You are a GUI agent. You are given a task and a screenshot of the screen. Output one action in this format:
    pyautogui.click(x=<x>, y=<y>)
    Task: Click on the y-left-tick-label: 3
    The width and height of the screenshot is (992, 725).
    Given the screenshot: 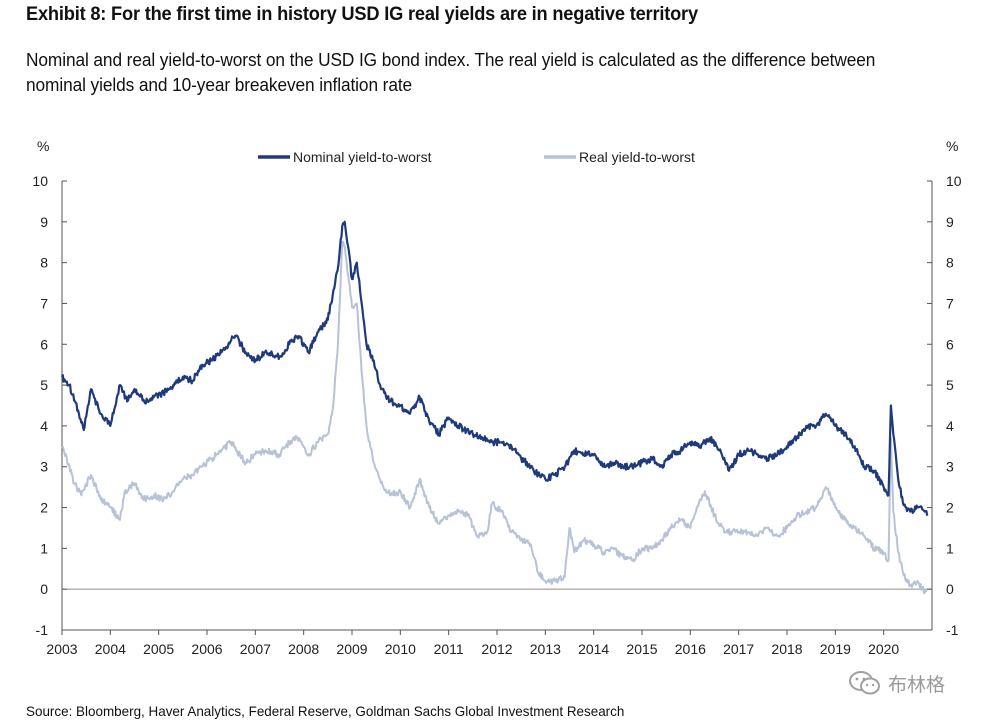 What is the action you would take?
    pyautogui.click(x=44, y=467)
    